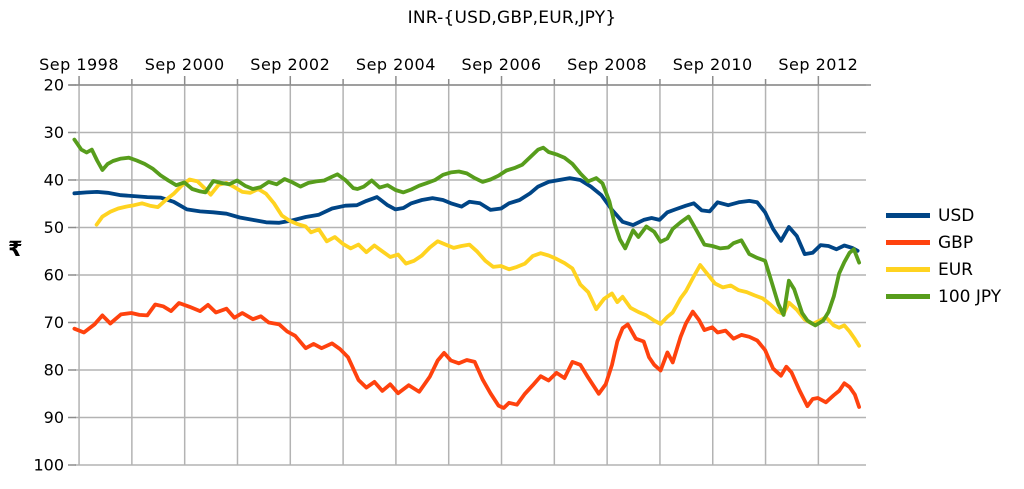 Image resolution: width=1024 pixels, height=489 pixels. What do you see at coordinates (908, 269) in the screenshot?
I see `legend-swatch-eur` at bounding box center [908, 269].